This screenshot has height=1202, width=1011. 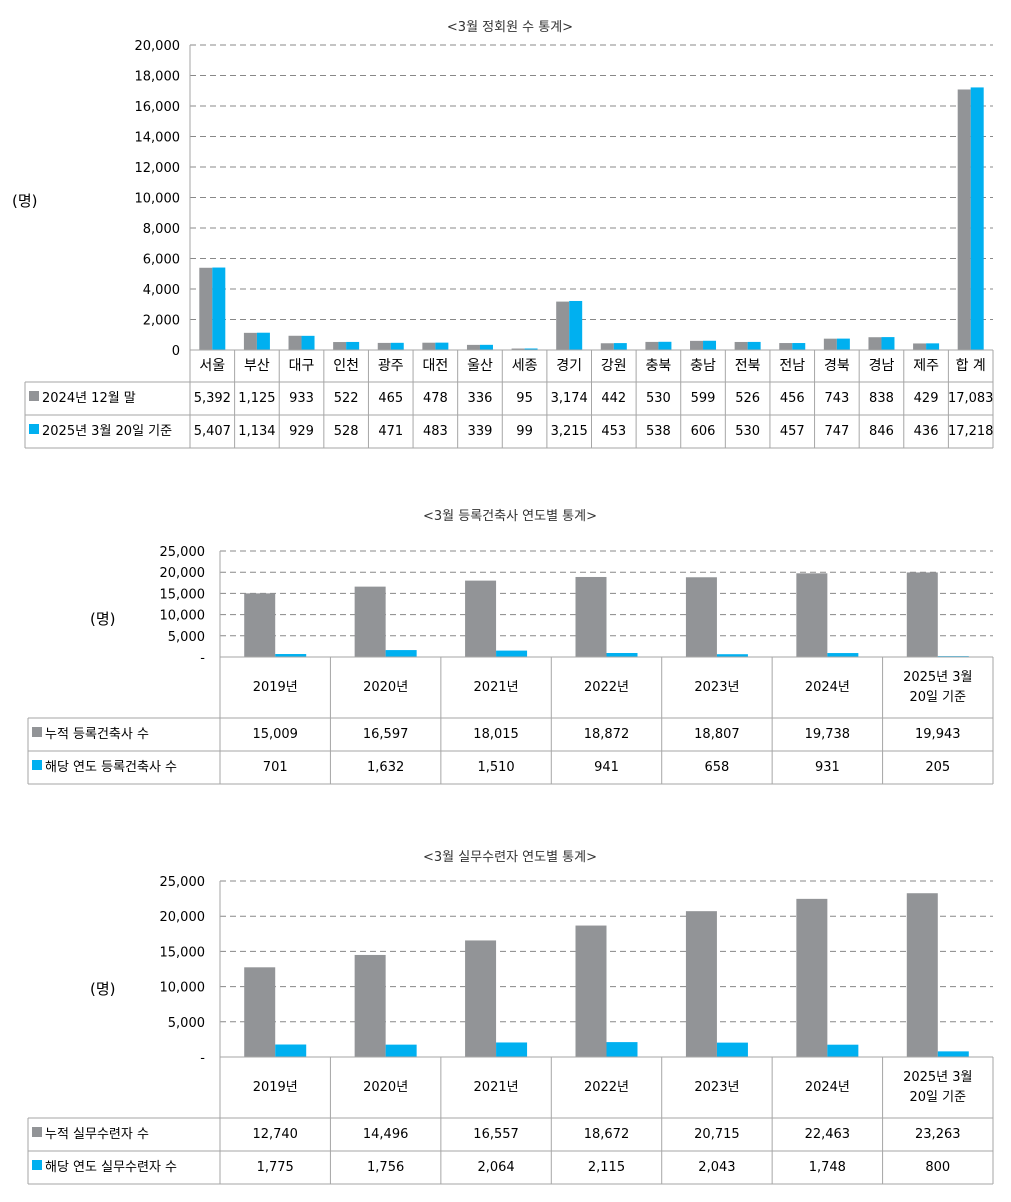 I want to click on category-label: 광주, so click(x=390, y=365).